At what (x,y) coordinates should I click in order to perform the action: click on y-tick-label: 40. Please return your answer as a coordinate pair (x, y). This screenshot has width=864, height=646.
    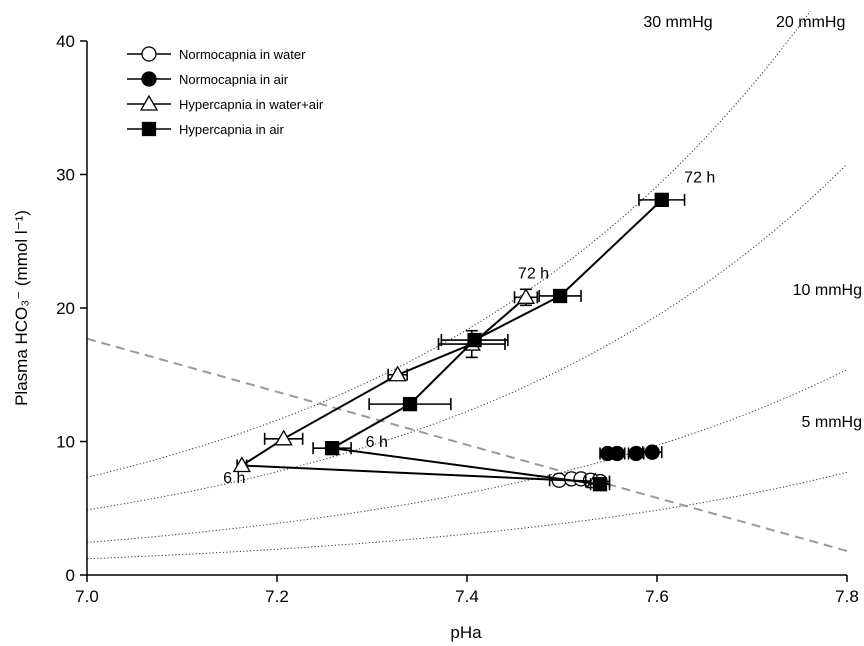
    Looking at the image, I should click on (65, 41).